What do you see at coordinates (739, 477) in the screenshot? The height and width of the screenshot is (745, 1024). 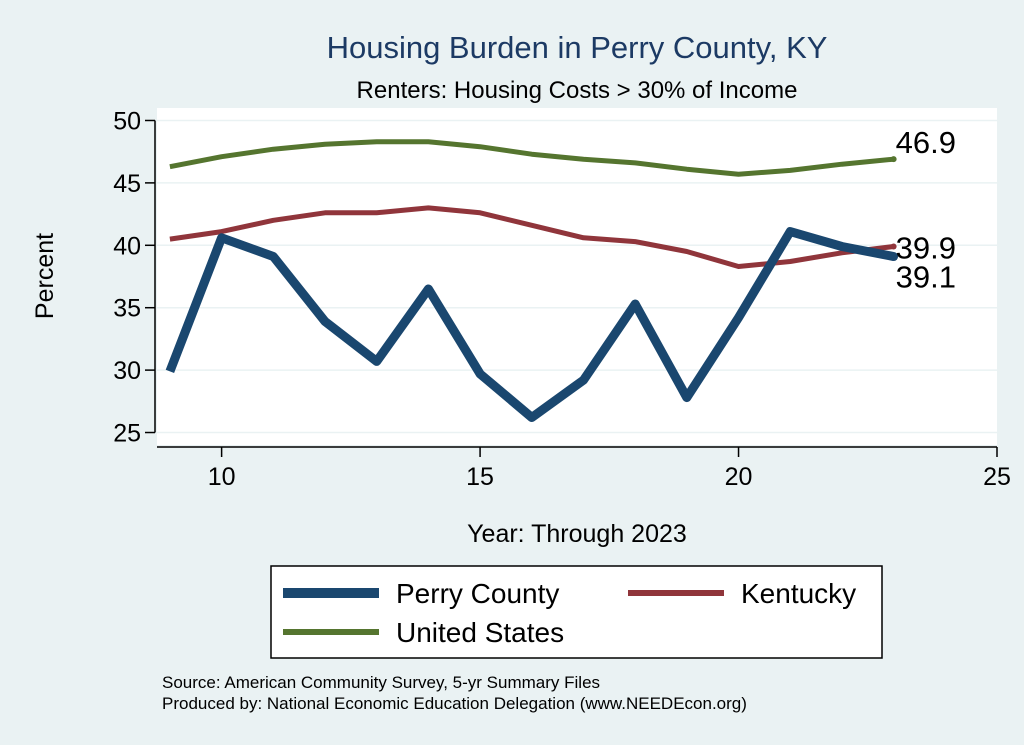 I see `x-tick-label: 20` at bounding box center [739, 477].